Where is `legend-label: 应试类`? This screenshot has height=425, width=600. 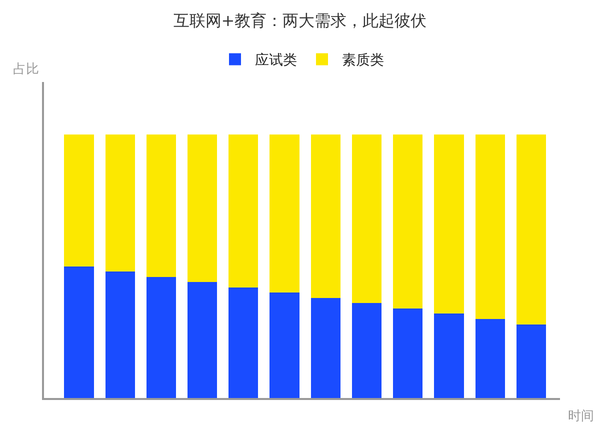
legend-label: 应试类 is located at coordinates (276, 60).